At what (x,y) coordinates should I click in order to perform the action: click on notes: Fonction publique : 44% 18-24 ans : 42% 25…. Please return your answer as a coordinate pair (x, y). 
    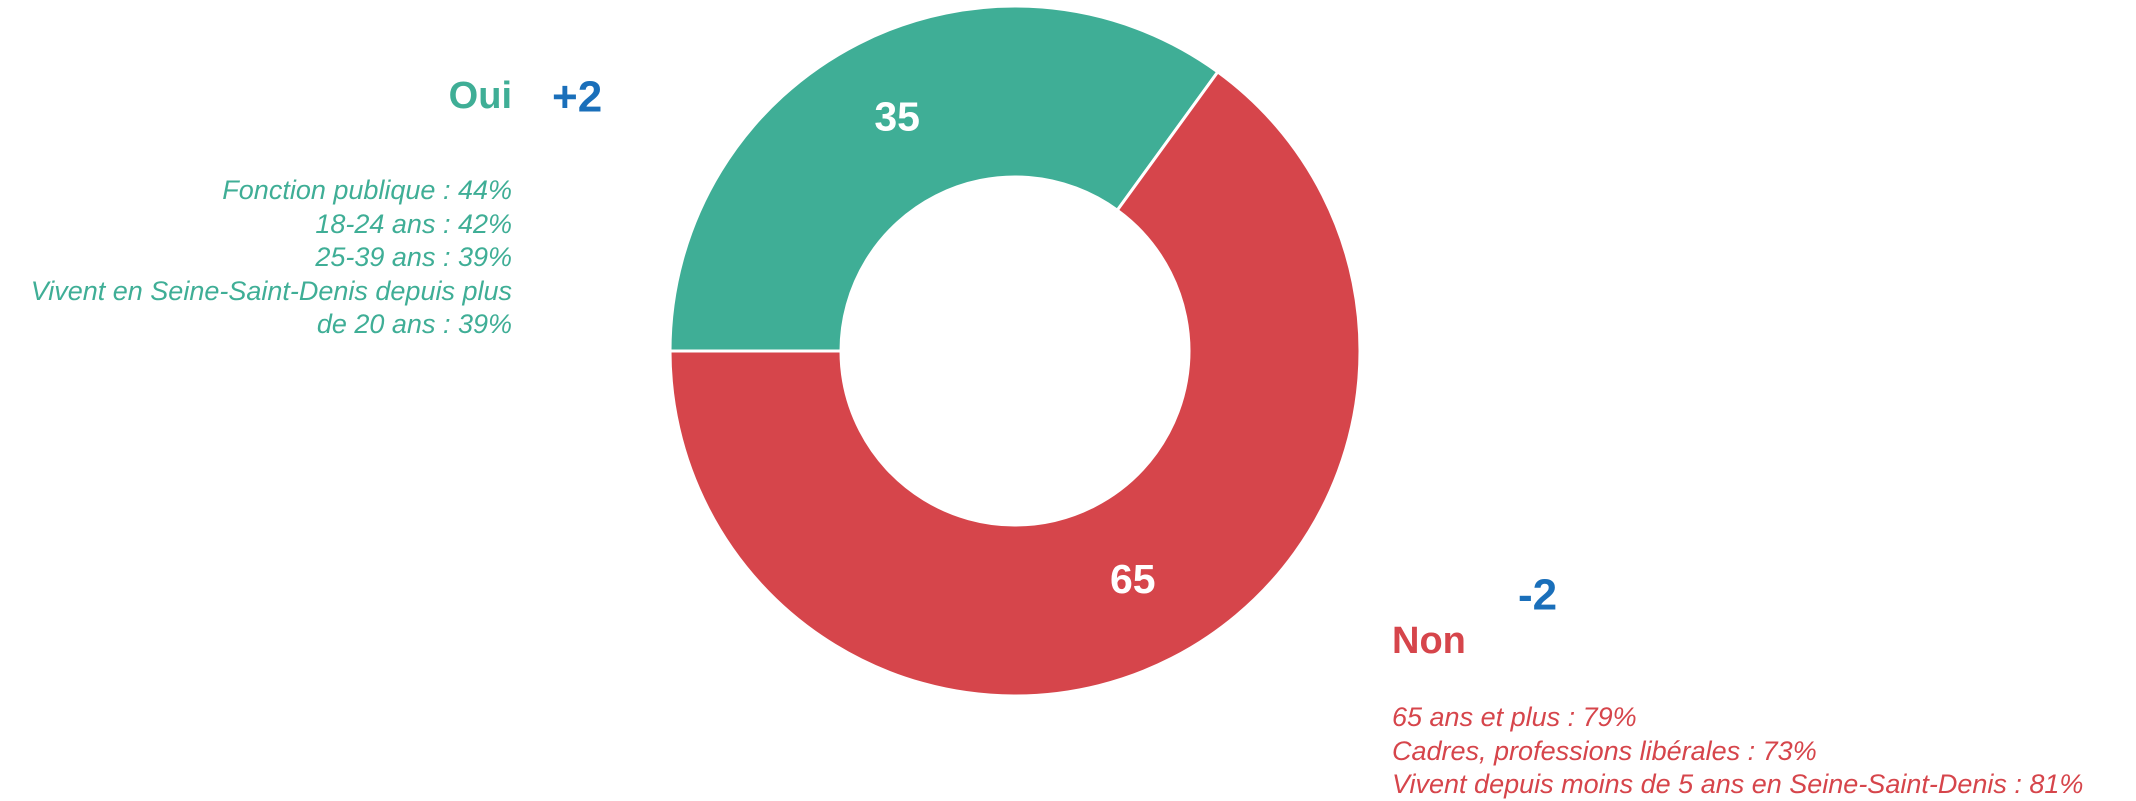
    Looking at the image, I should click on (259, 258).